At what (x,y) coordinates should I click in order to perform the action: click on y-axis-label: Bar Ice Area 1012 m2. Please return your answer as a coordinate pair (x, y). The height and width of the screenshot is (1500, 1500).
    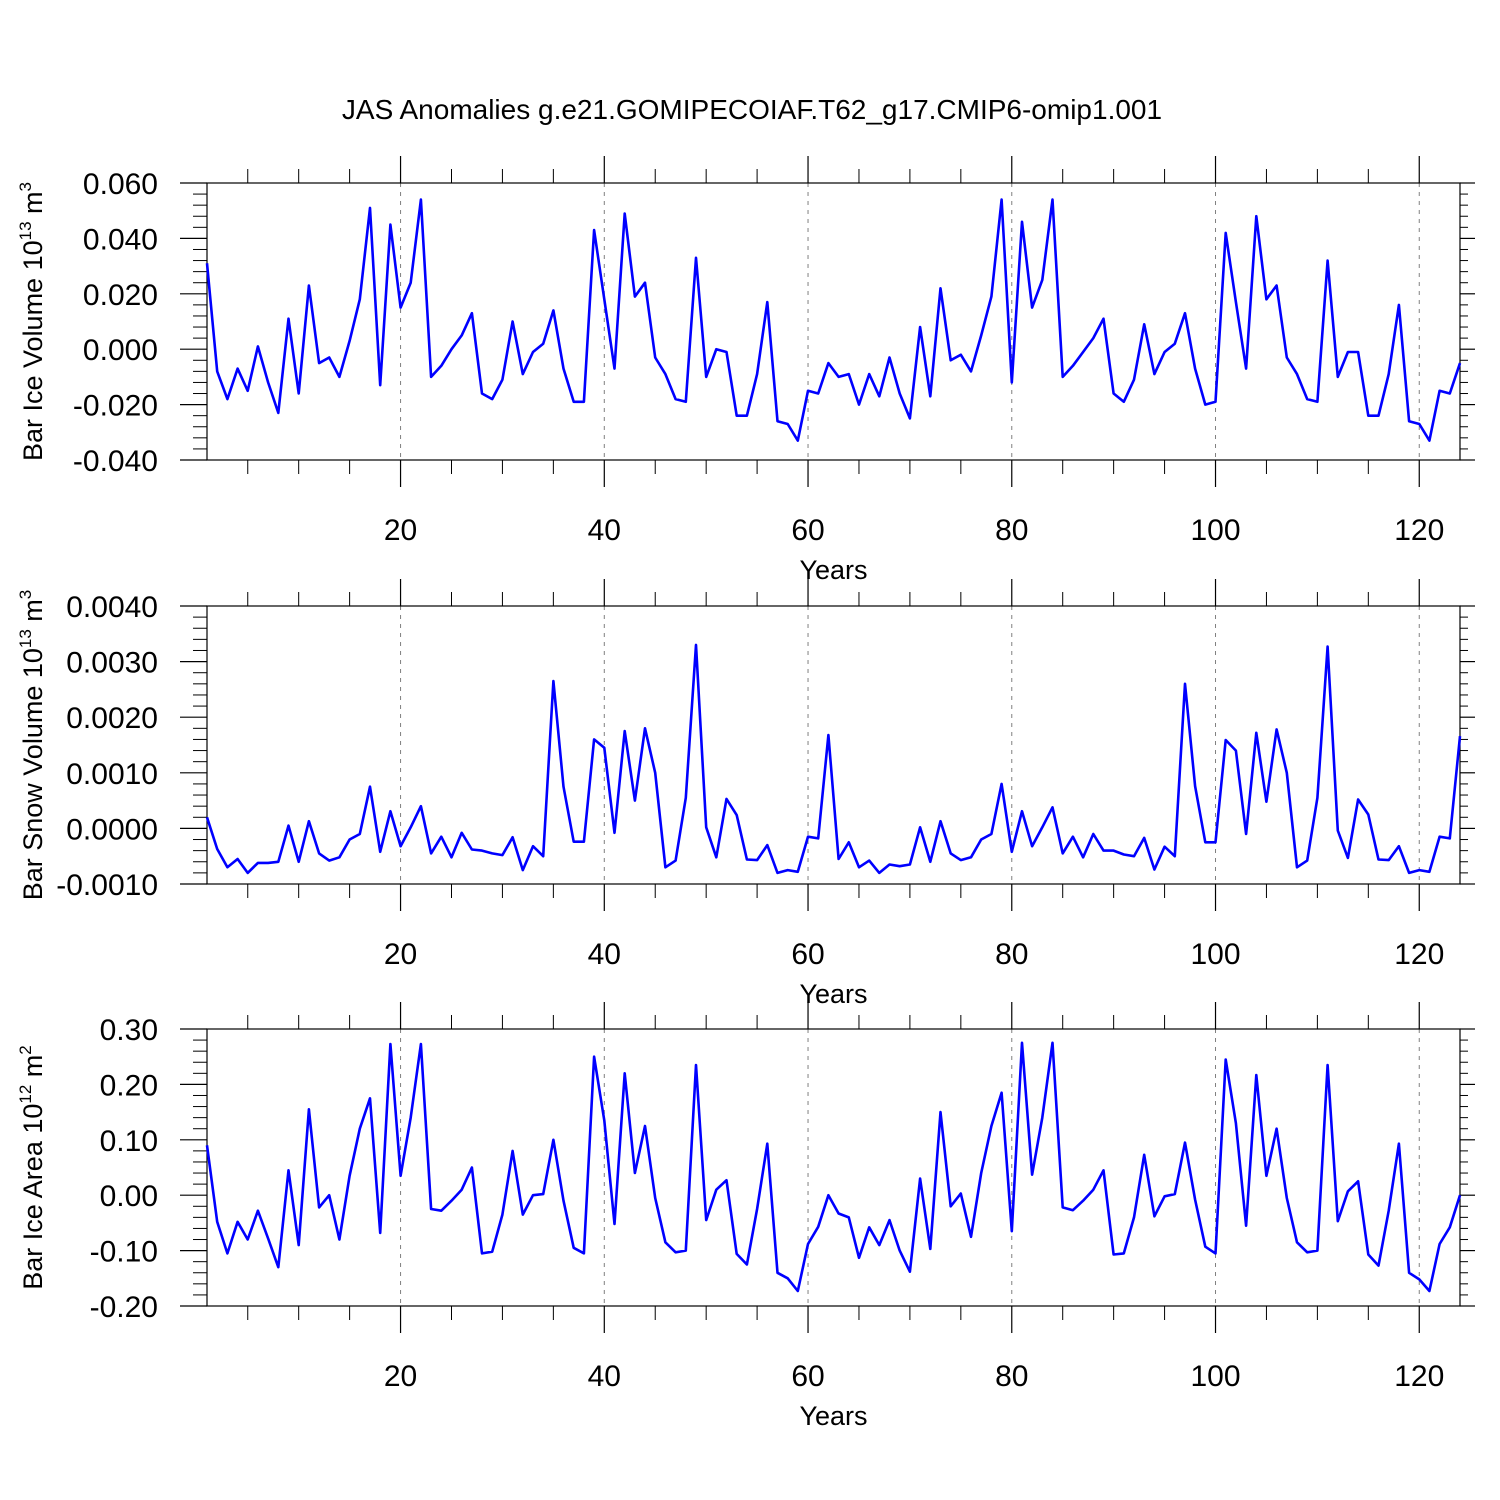
    Looking at the image, I should click on (32, 1167).